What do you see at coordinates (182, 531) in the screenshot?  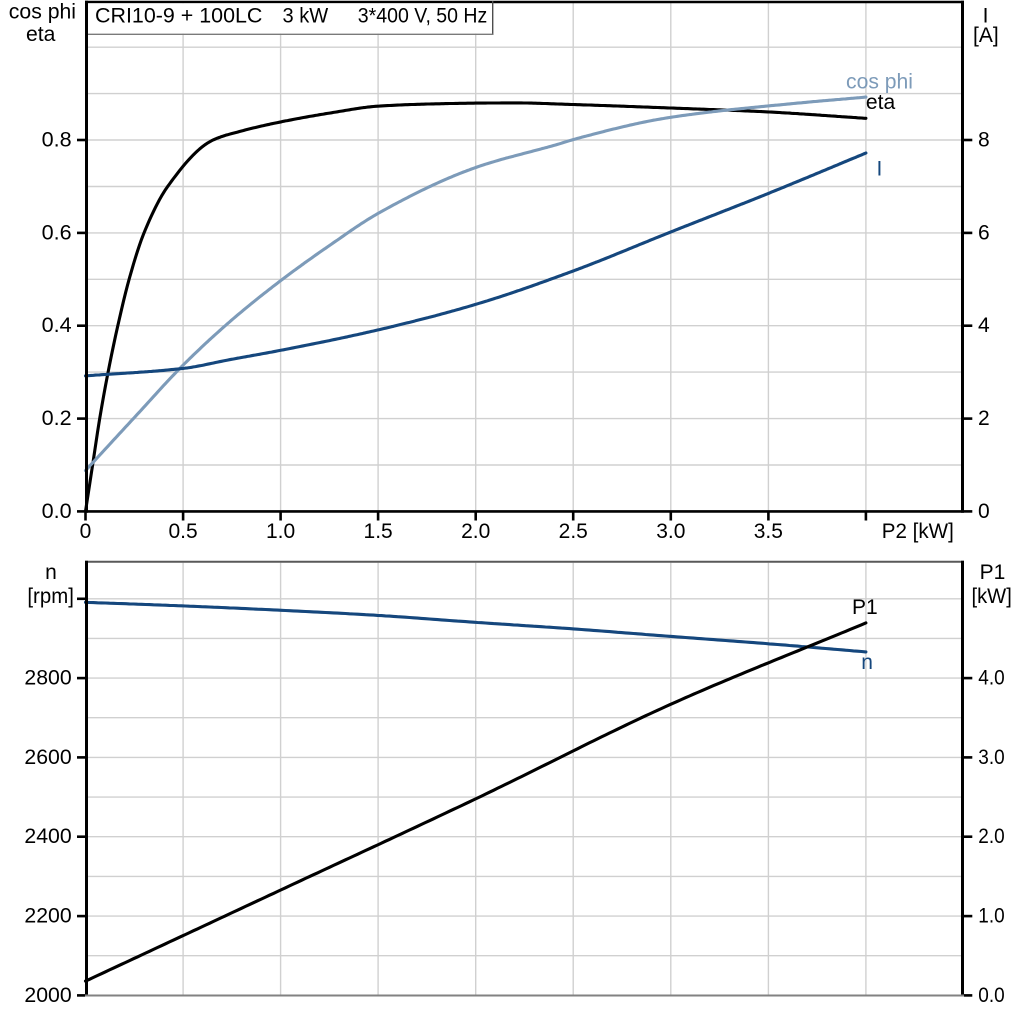 I see `svg-text: 0.5` at bounding box center [182, 531].